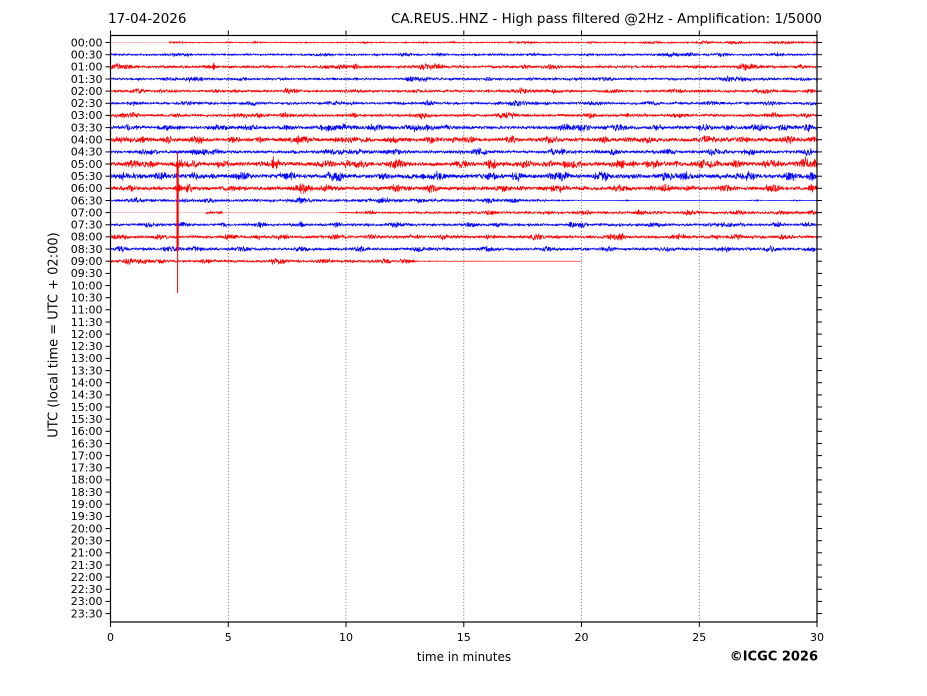  I want to click on y-tick-label: 13:00, so click(87, 358).